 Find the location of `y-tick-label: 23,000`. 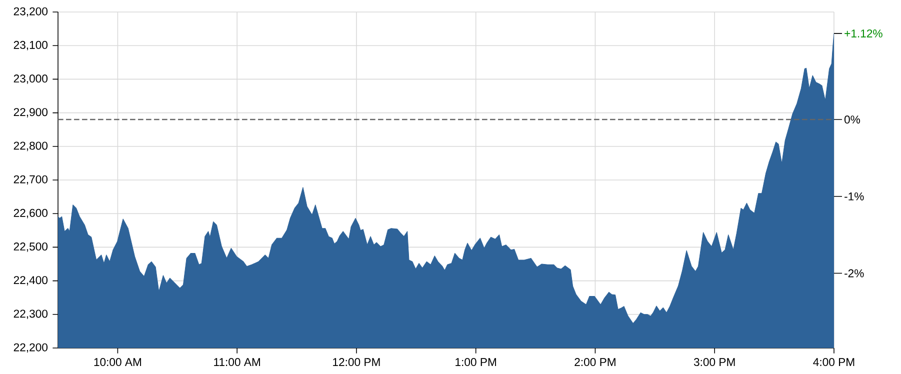

y-tick-label: 23,000 is located at coordinates (31, 79).